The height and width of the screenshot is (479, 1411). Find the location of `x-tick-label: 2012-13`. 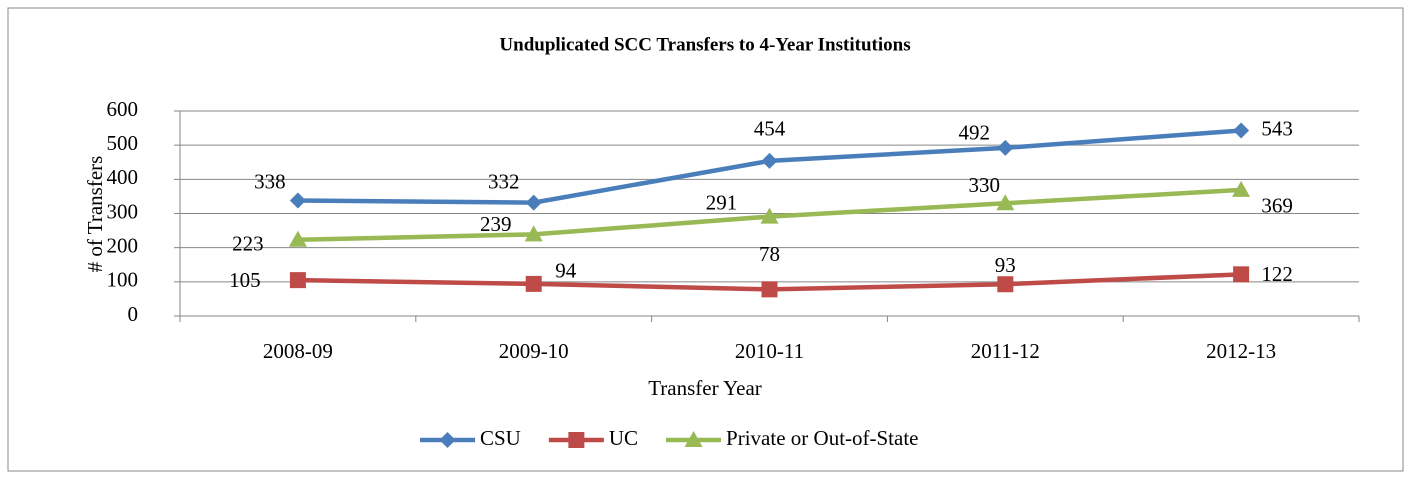

x-tick-label: 2012-13 is located at coordinates (1241, 351).